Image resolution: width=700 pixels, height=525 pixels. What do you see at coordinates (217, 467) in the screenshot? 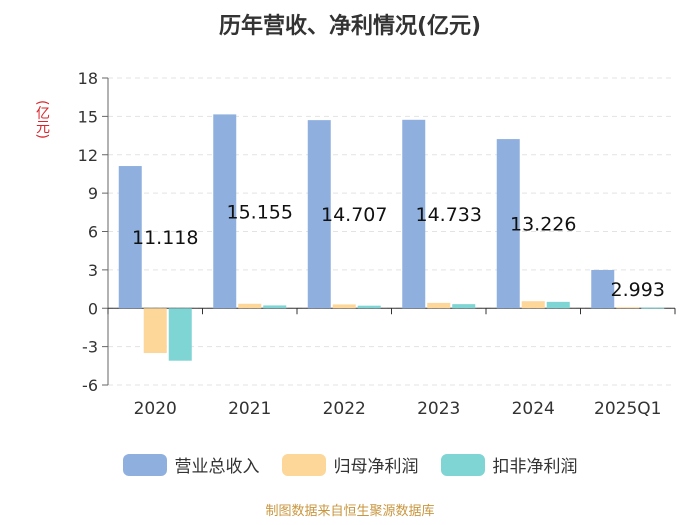
I see `legend-label-revenue: 营业总收入` at bounding box center [217, 467].